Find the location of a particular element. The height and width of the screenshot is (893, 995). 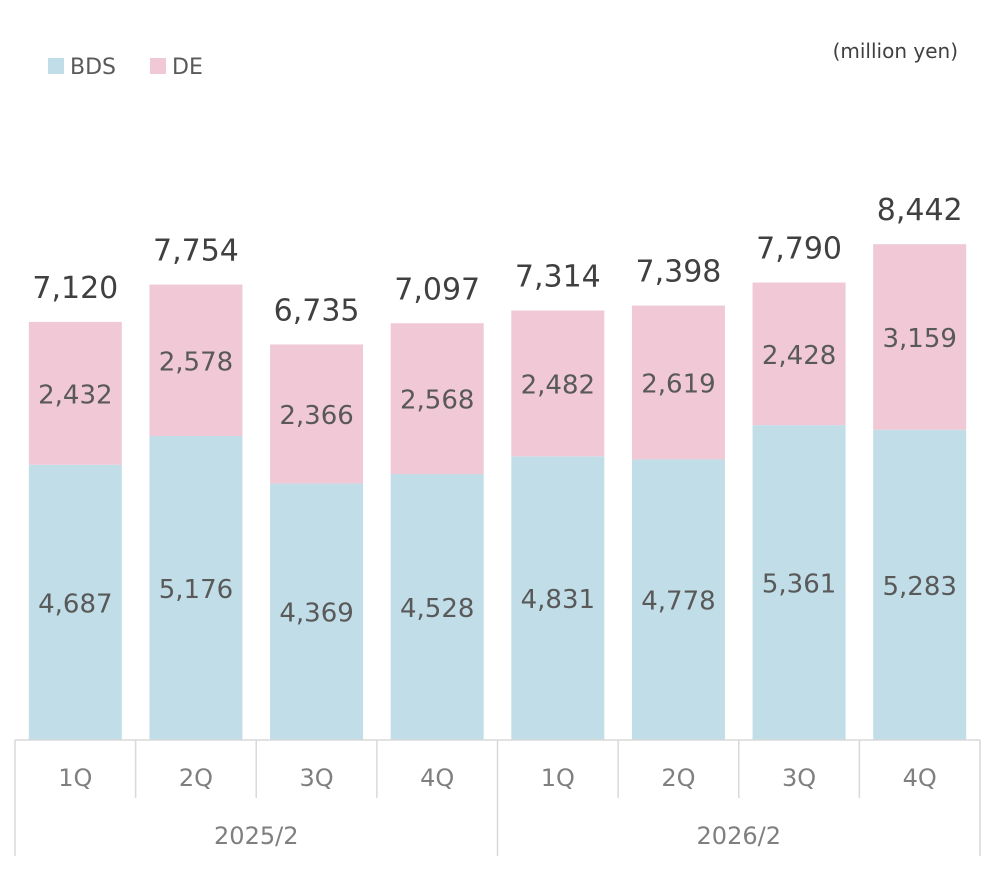

data-label-de: 2,578 is located at coordinates (196, 362).